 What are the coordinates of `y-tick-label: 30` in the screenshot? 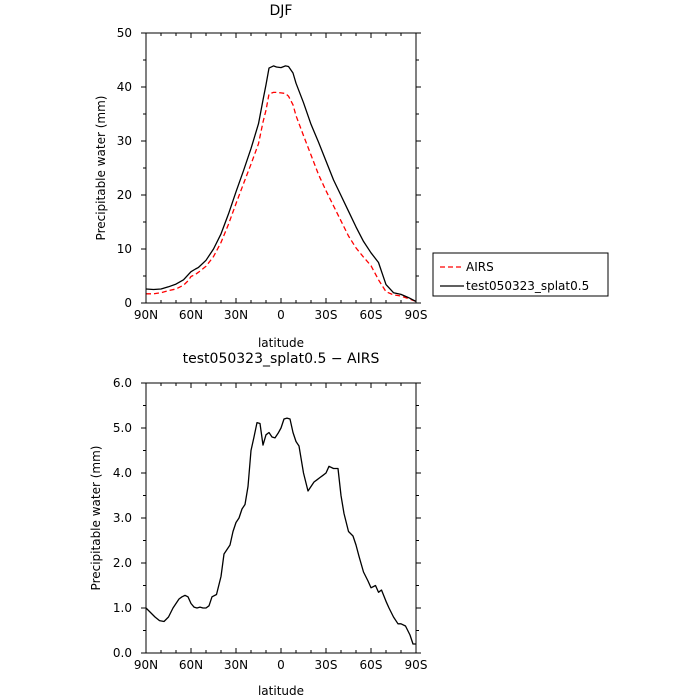 It's located at (124, 141).